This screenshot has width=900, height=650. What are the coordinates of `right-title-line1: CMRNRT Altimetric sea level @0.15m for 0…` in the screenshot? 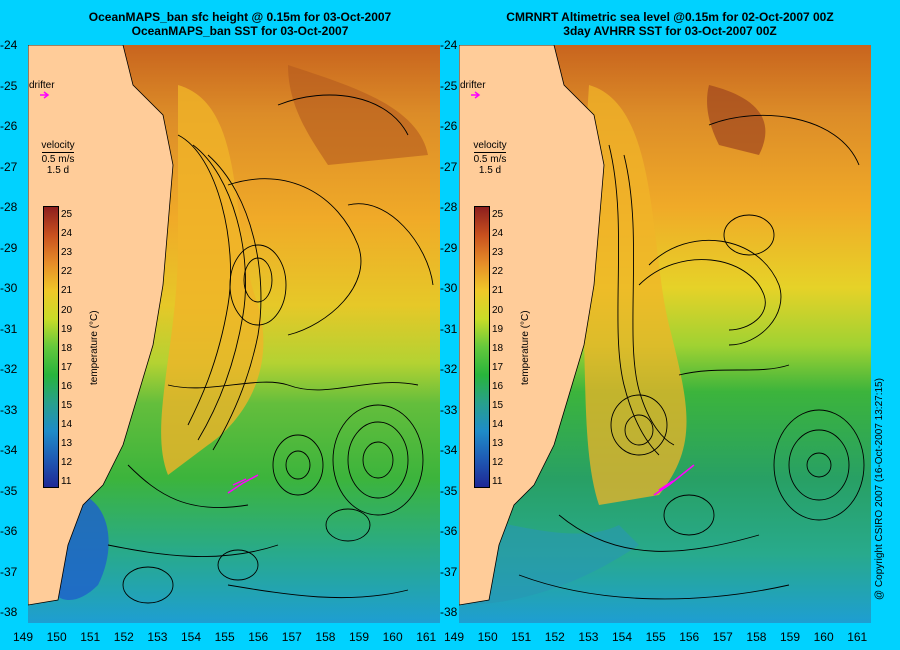 It's located at (670, 17).